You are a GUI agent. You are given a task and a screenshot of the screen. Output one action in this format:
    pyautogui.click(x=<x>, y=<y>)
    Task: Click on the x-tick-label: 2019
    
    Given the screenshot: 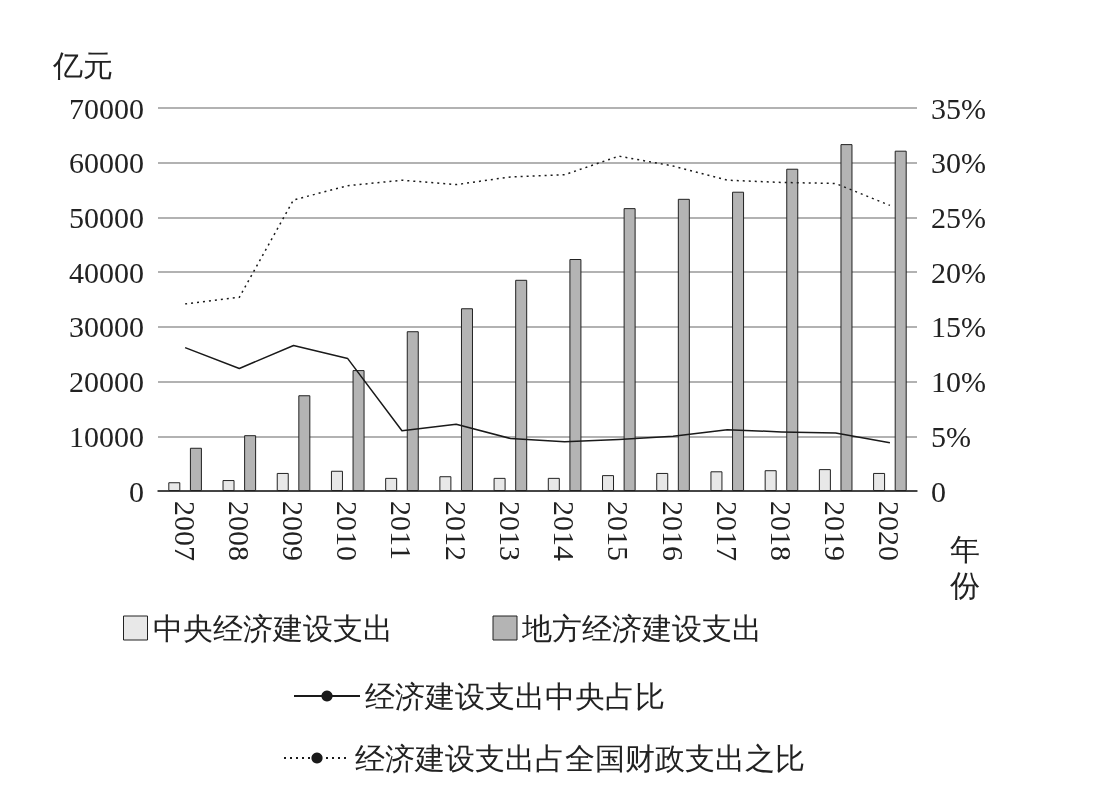 What is the action you would take?
    pyautogui.click(x=836, y=531)
    